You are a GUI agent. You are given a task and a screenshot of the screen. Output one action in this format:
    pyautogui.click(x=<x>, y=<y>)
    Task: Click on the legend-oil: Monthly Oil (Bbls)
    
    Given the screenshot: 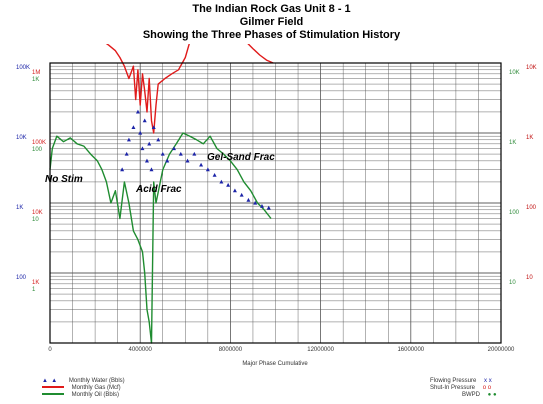 What is the action you would take?
    pyautogui.click(x=80, y=395)
    